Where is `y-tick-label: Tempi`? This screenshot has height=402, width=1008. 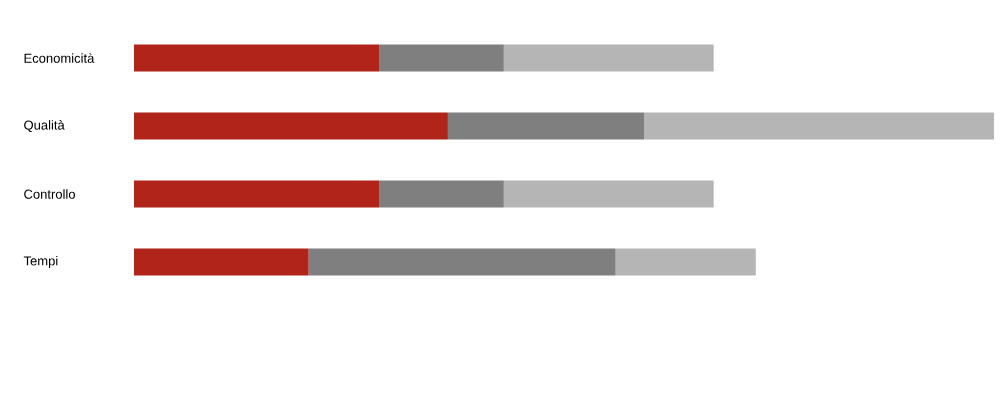
y-tick-label: Tempi is located at coordinates (40, 262).